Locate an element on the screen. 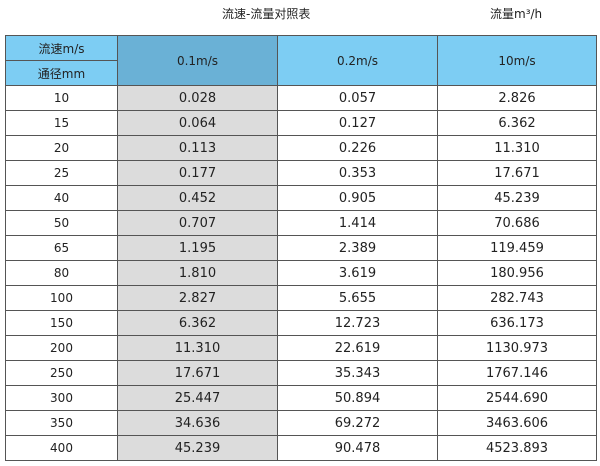  flow-cell: 50.894 is located at coordinates (357, 398).